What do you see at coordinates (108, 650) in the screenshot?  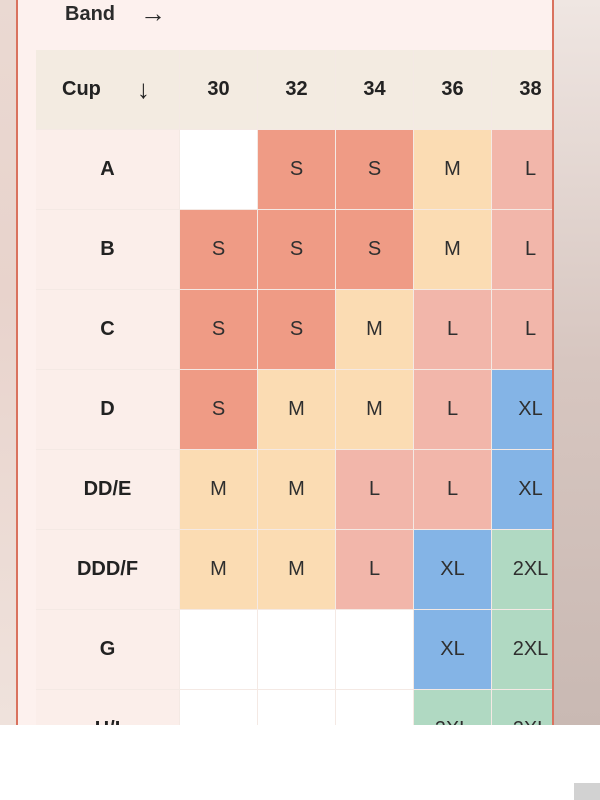 I see `cup-row-header: G` at bounding box center [108, 650].